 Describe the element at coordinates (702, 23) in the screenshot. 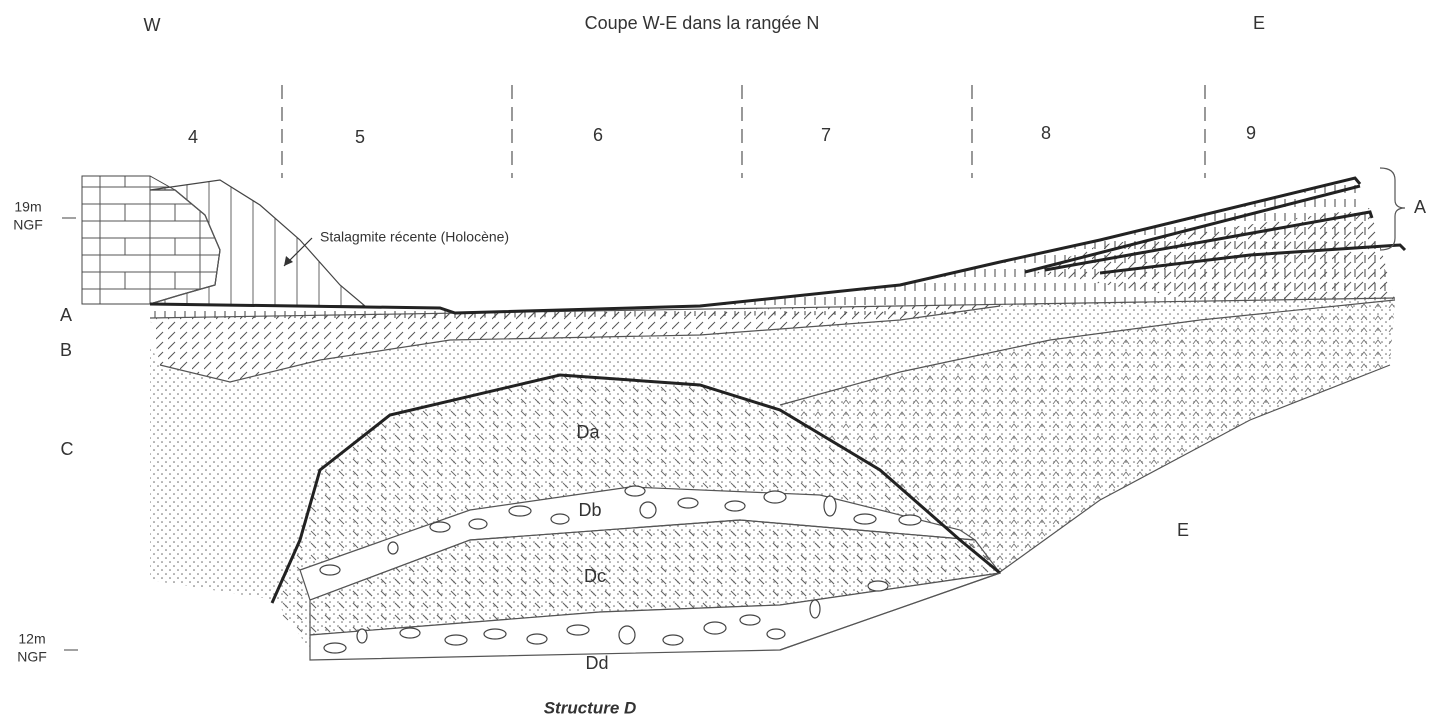

I see `title: Coupe W-E dans la rangée N` at that location.